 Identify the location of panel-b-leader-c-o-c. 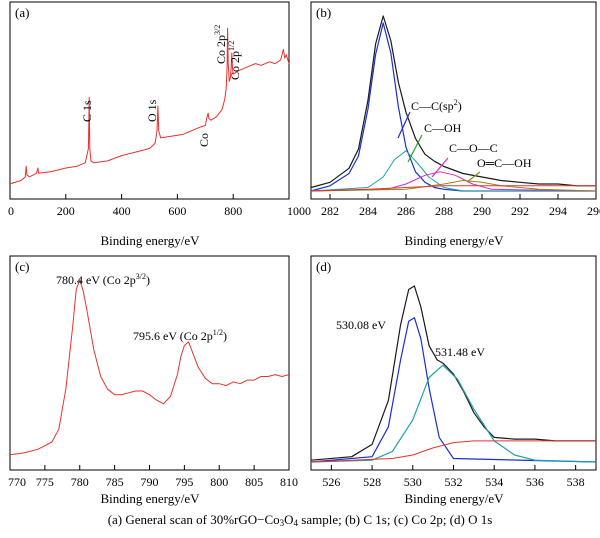
(440, 167).